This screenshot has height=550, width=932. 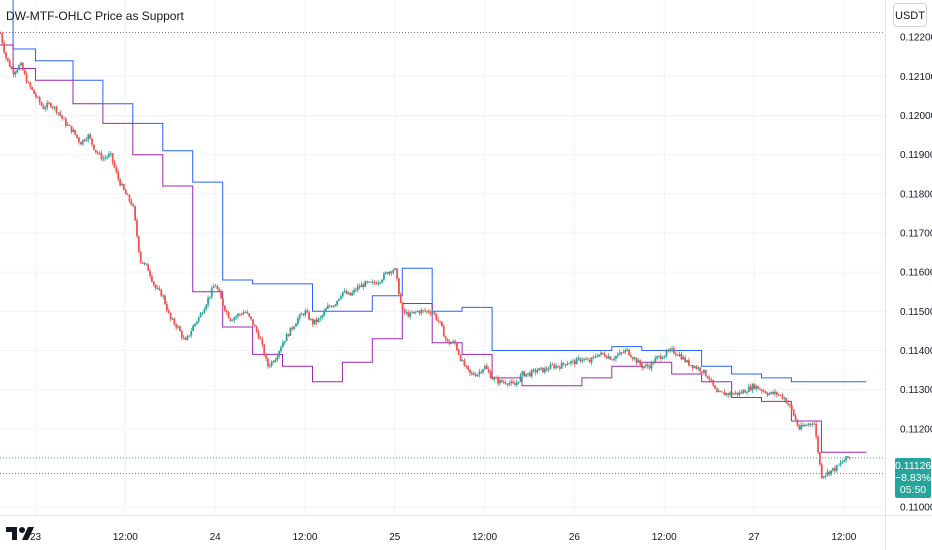 I want to click on last-price-value: 0.11126, so click(x=913, y=466).